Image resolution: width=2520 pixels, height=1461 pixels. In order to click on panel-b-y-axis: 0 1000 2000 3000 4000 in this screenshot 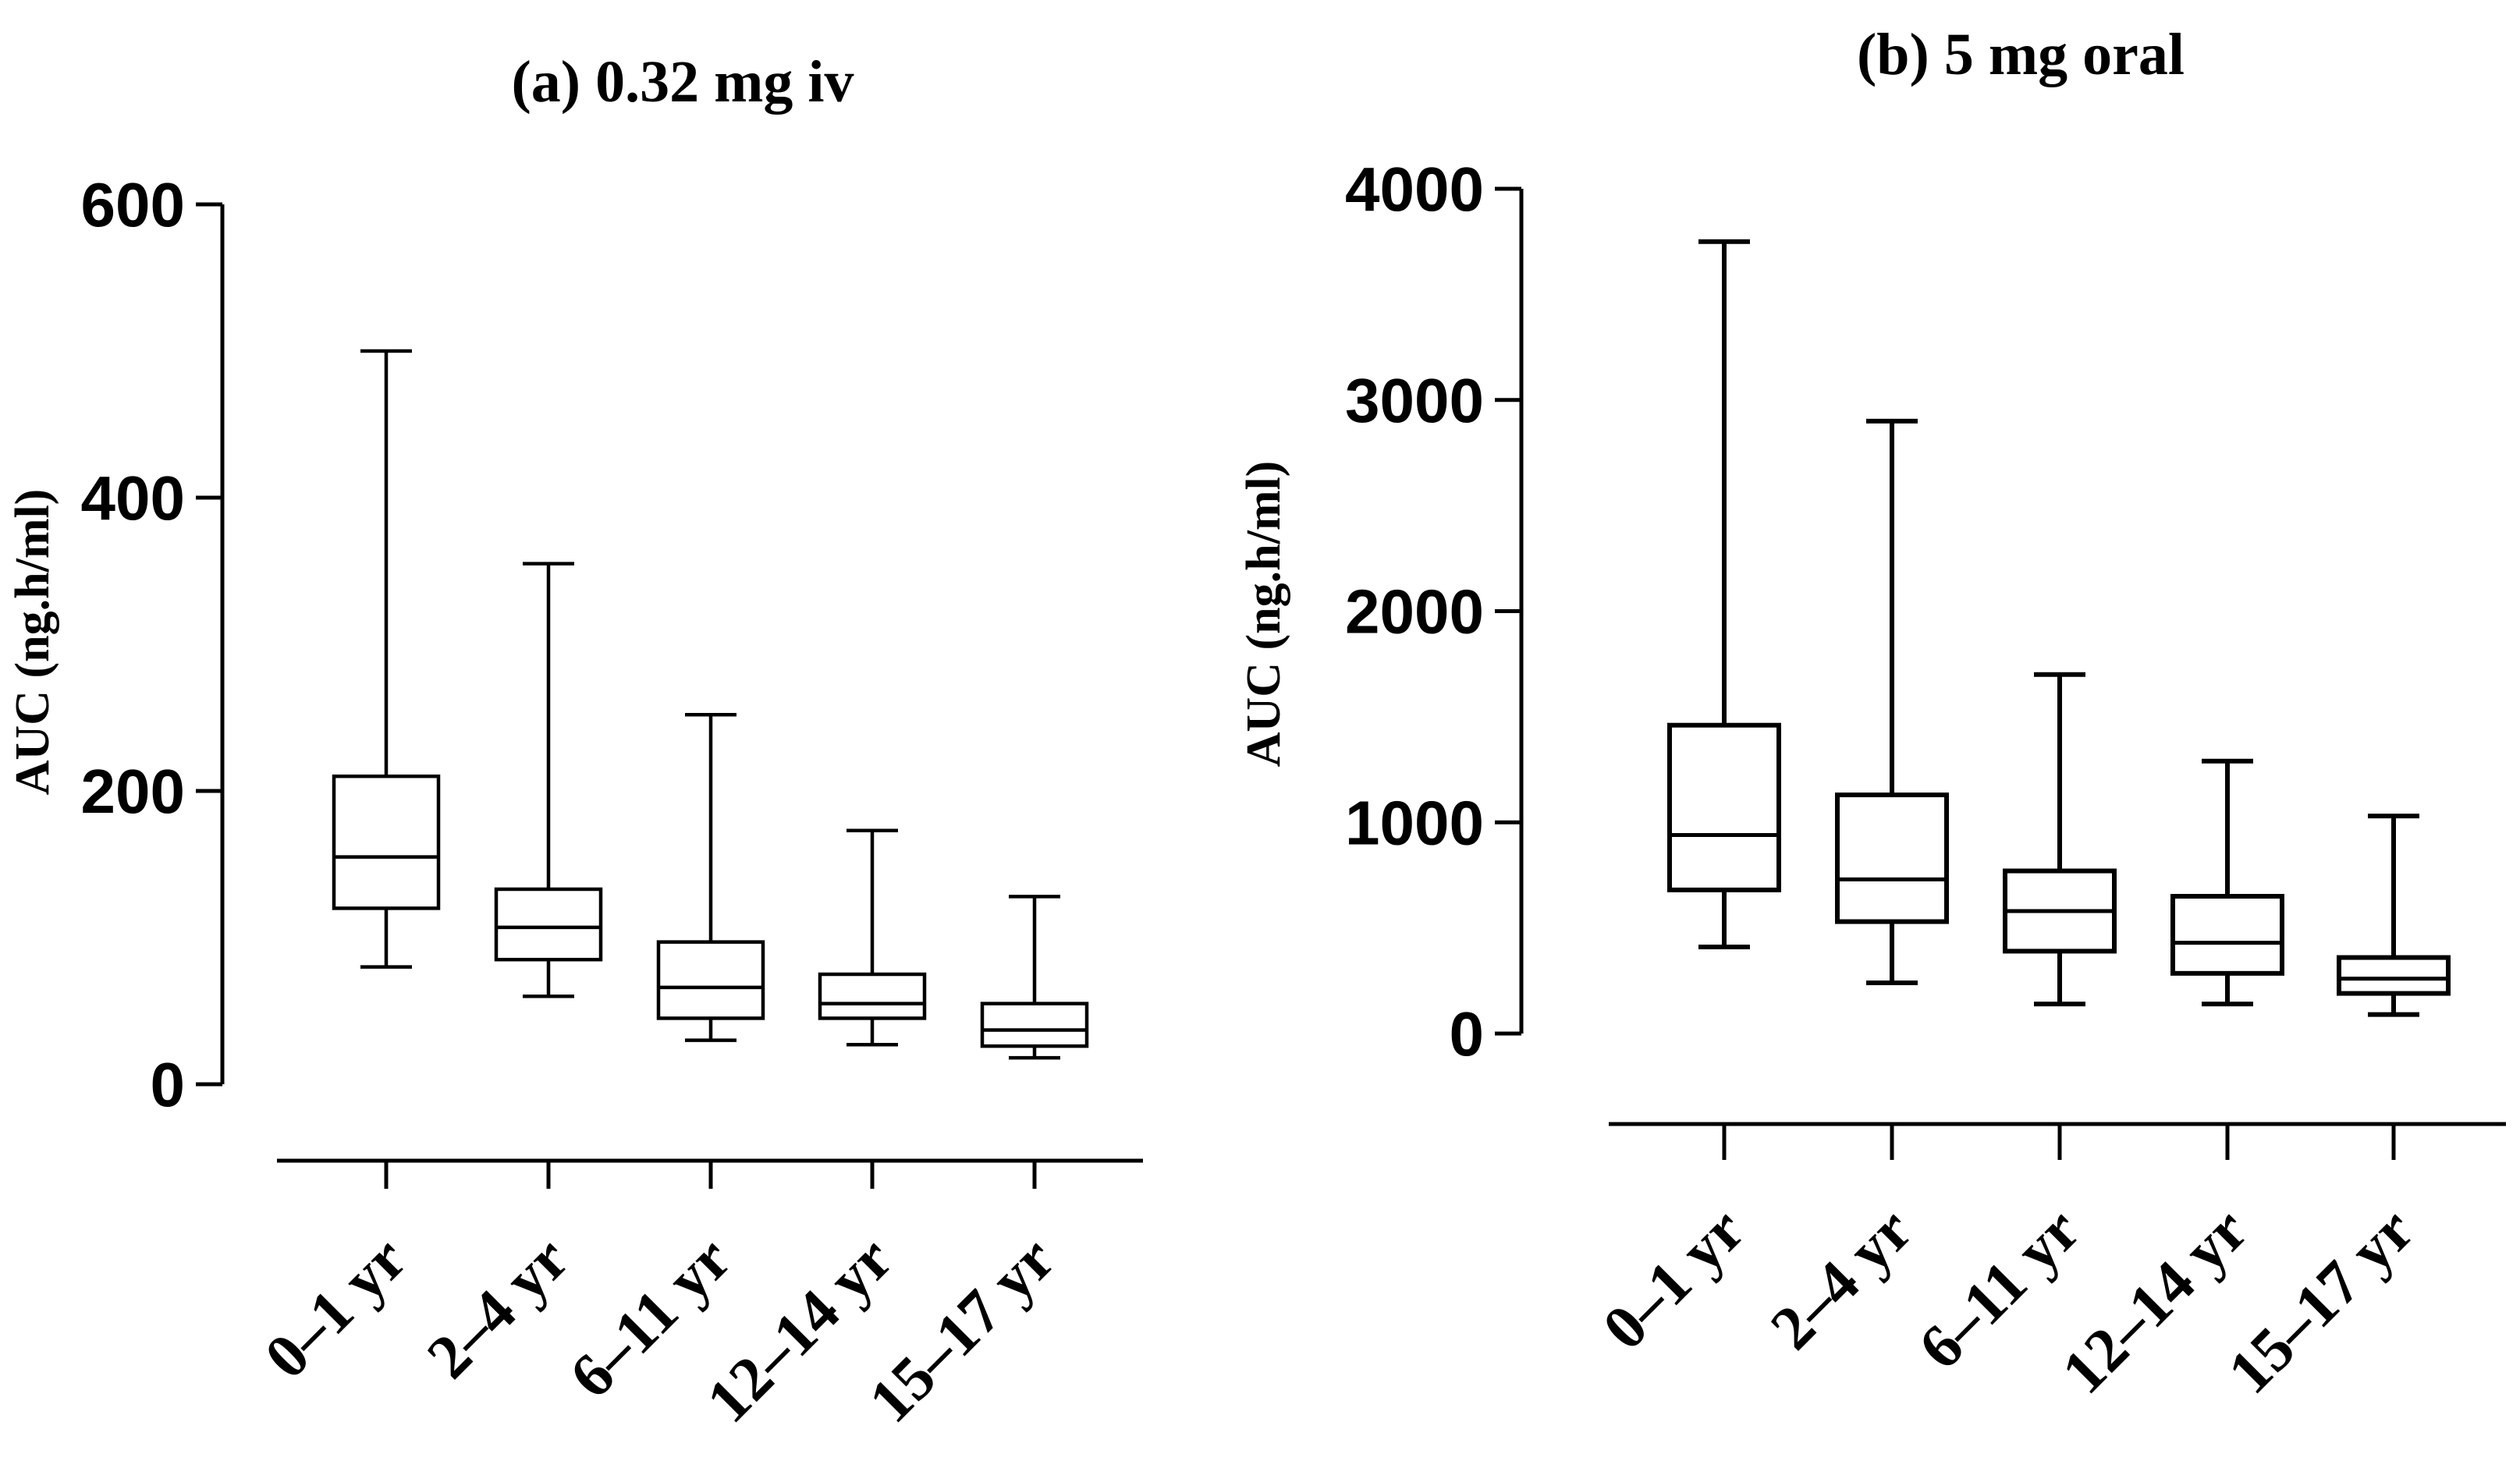, I will do `click(1434, 611)`.